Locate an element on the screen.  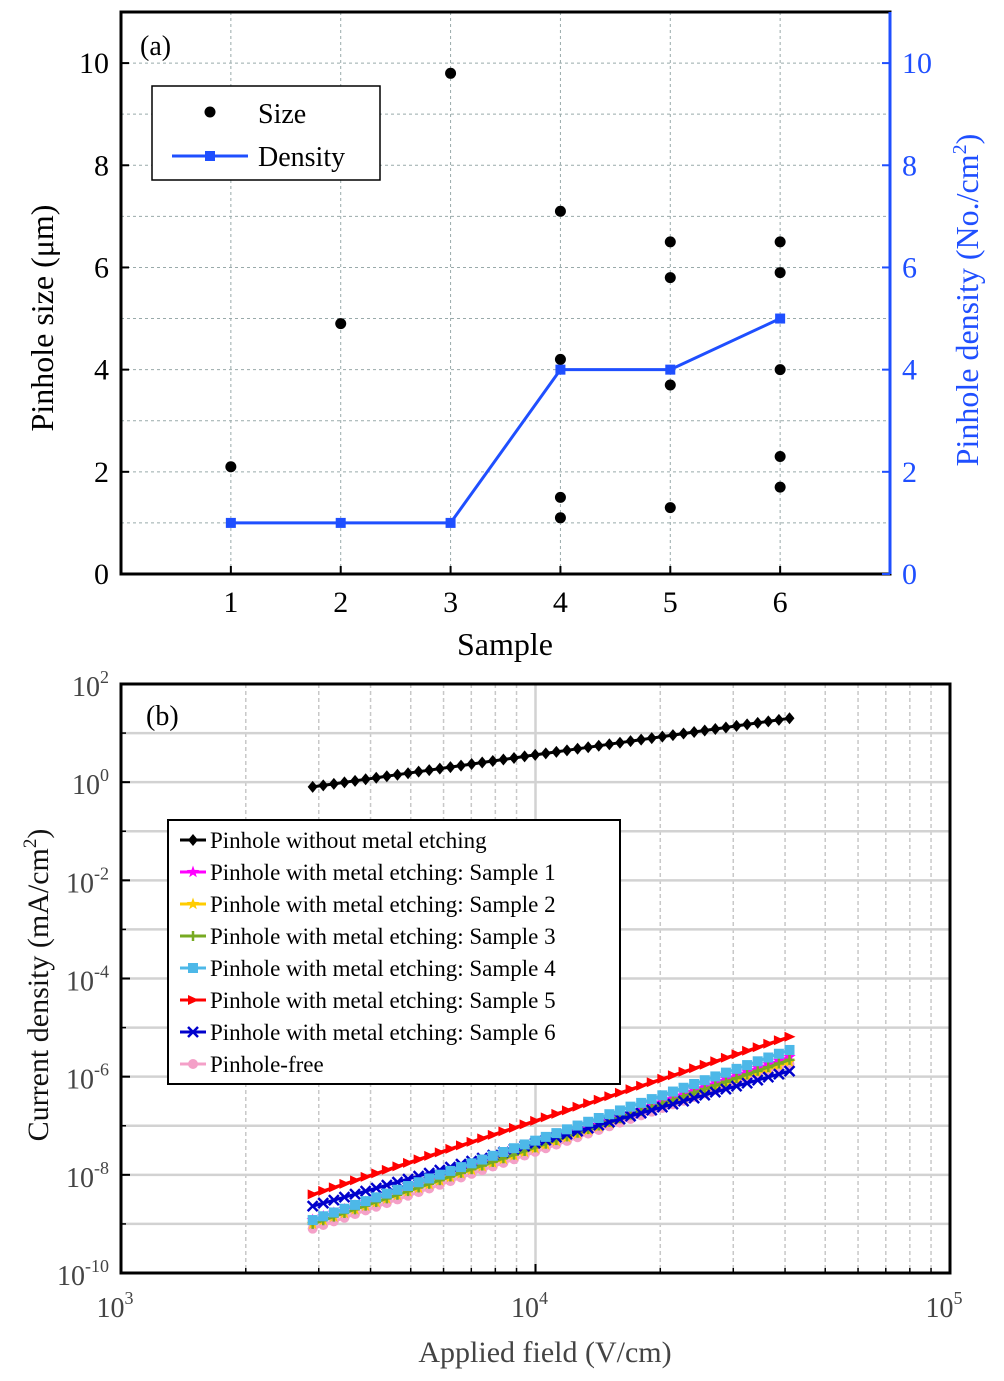
x-tick-label-a: 3 is located at coordinates (450, 602).